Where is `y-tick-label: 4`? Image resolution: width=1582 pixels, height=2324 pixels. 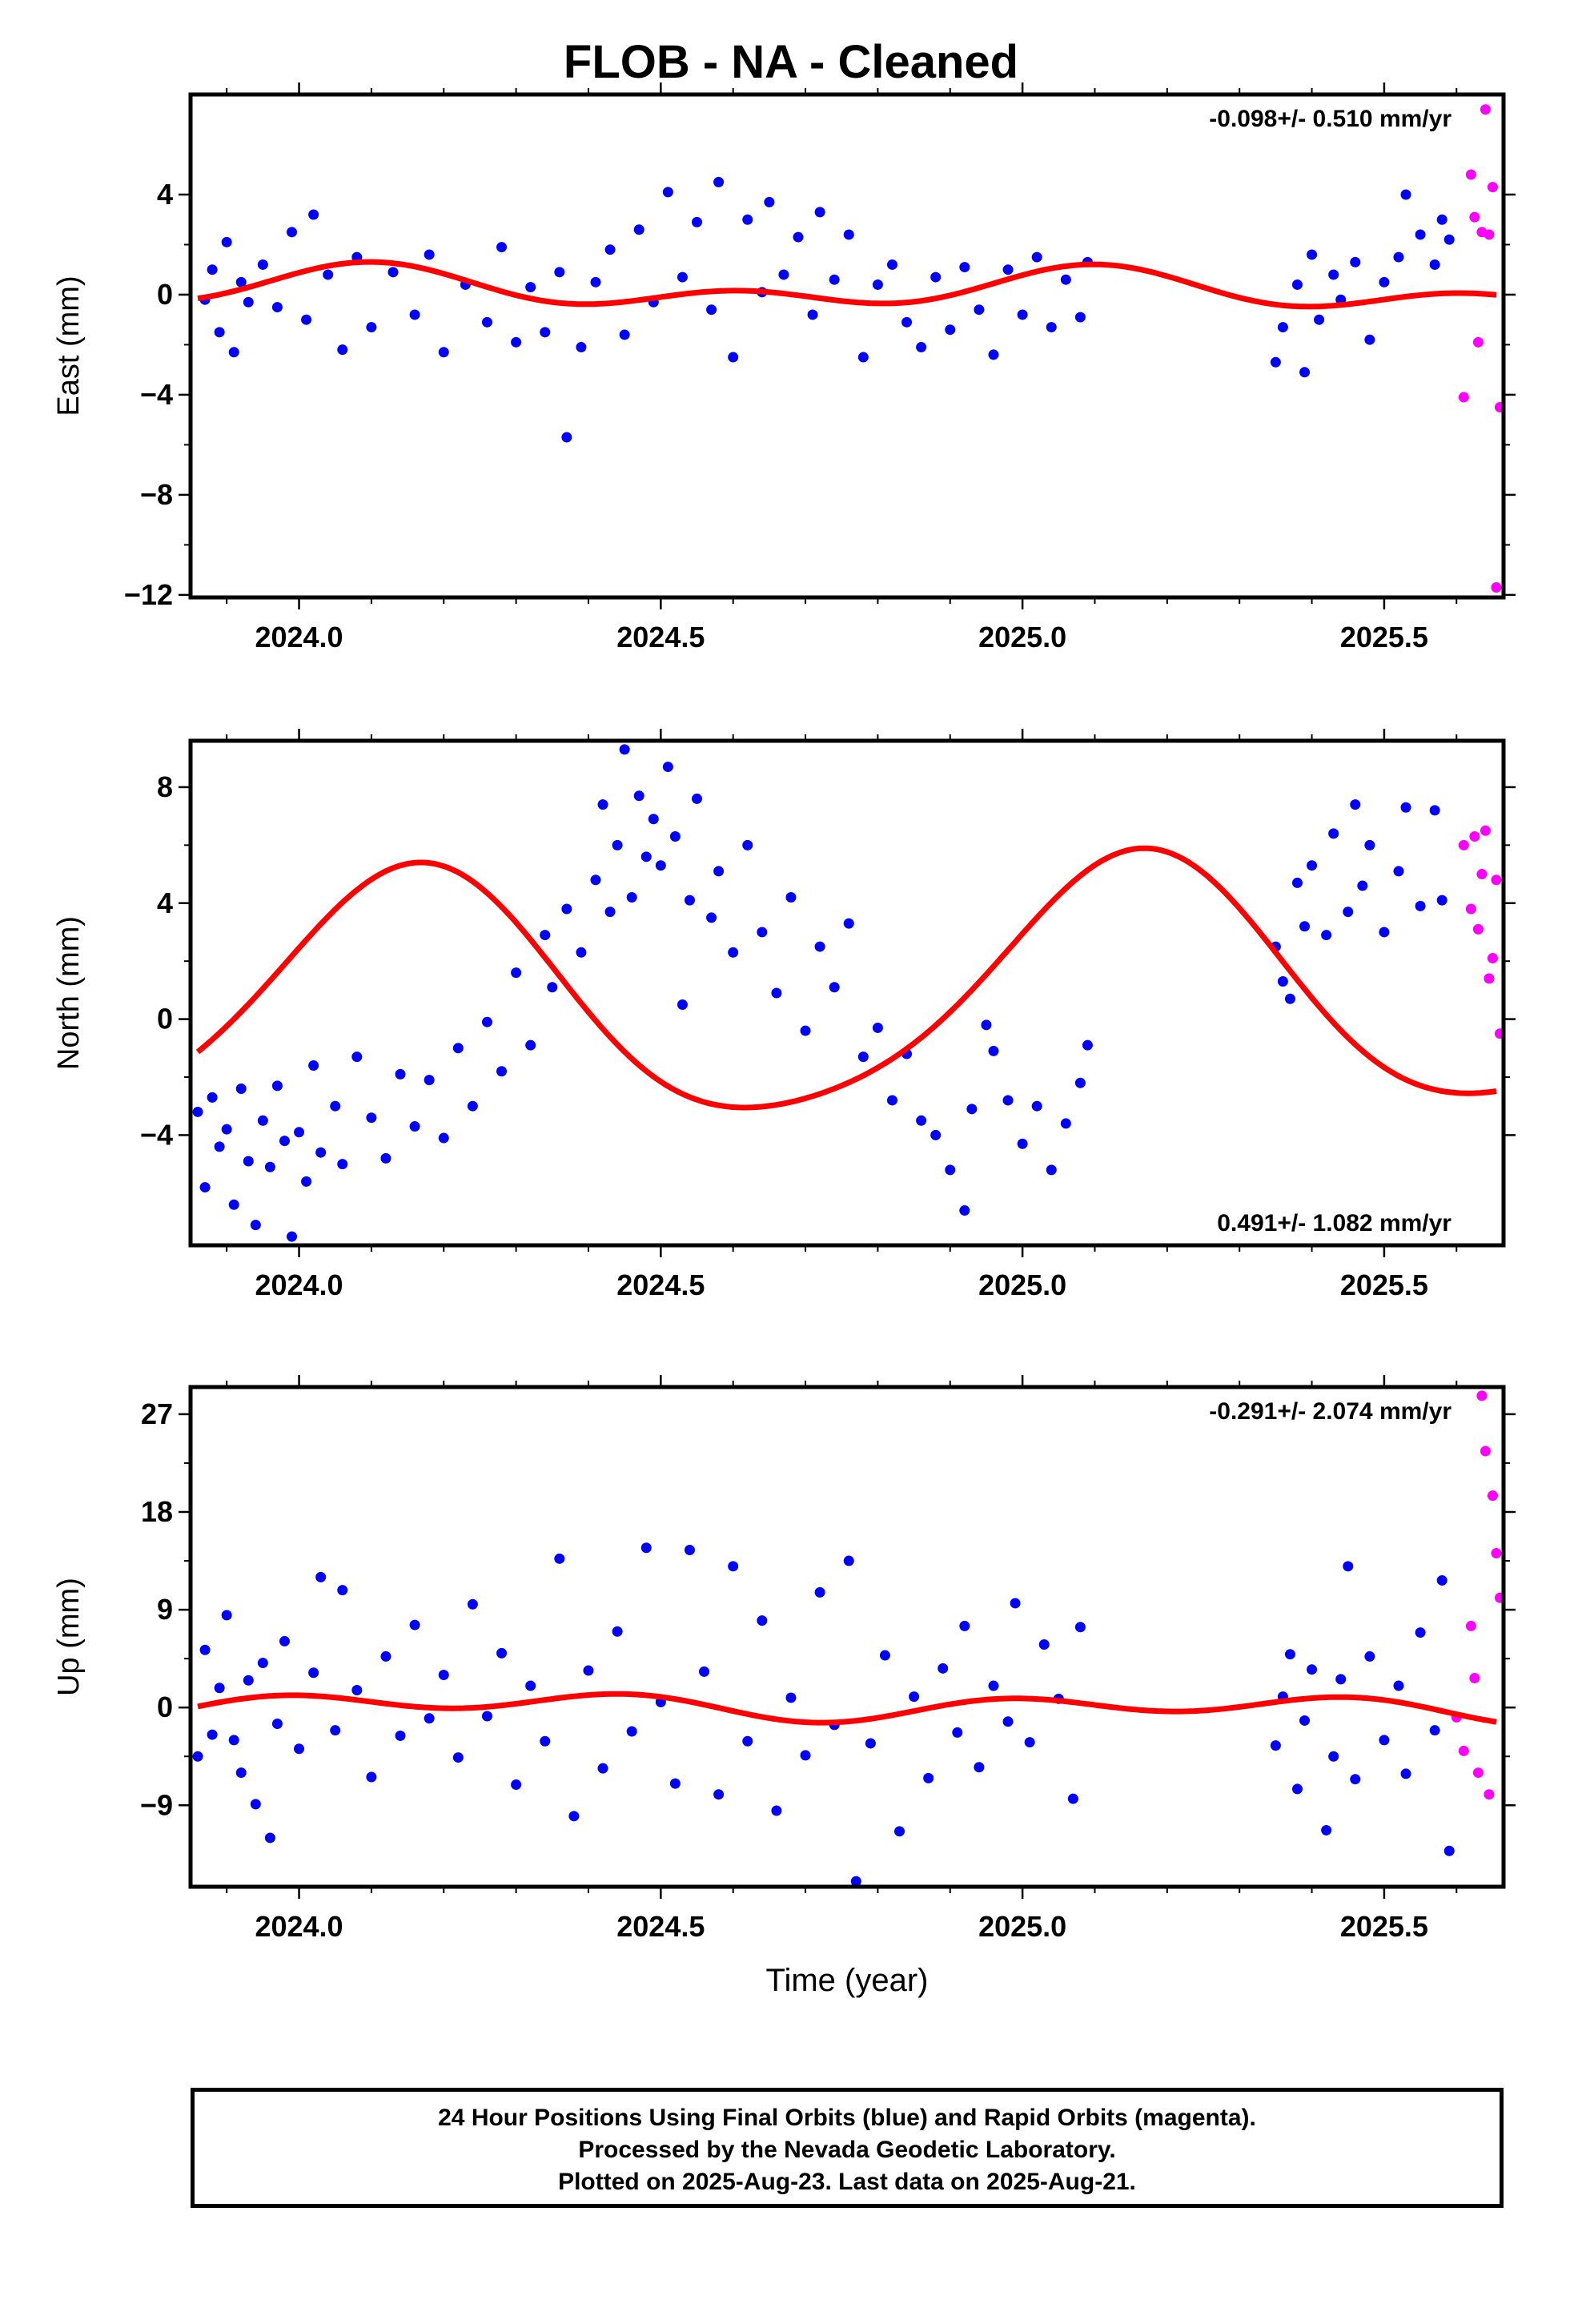
y-tick-label: 4 is located at coordinates (165, 194).